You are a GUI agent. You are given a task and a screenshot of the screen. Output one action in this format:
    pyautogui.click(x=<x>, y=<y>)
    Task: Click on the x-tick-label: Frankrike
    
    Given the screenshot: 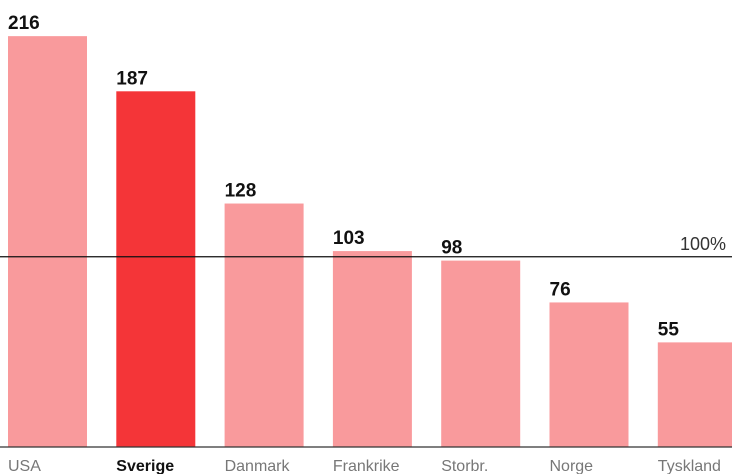 What is the action you would take?
    pyautogui.click(x=366, y=466)
    